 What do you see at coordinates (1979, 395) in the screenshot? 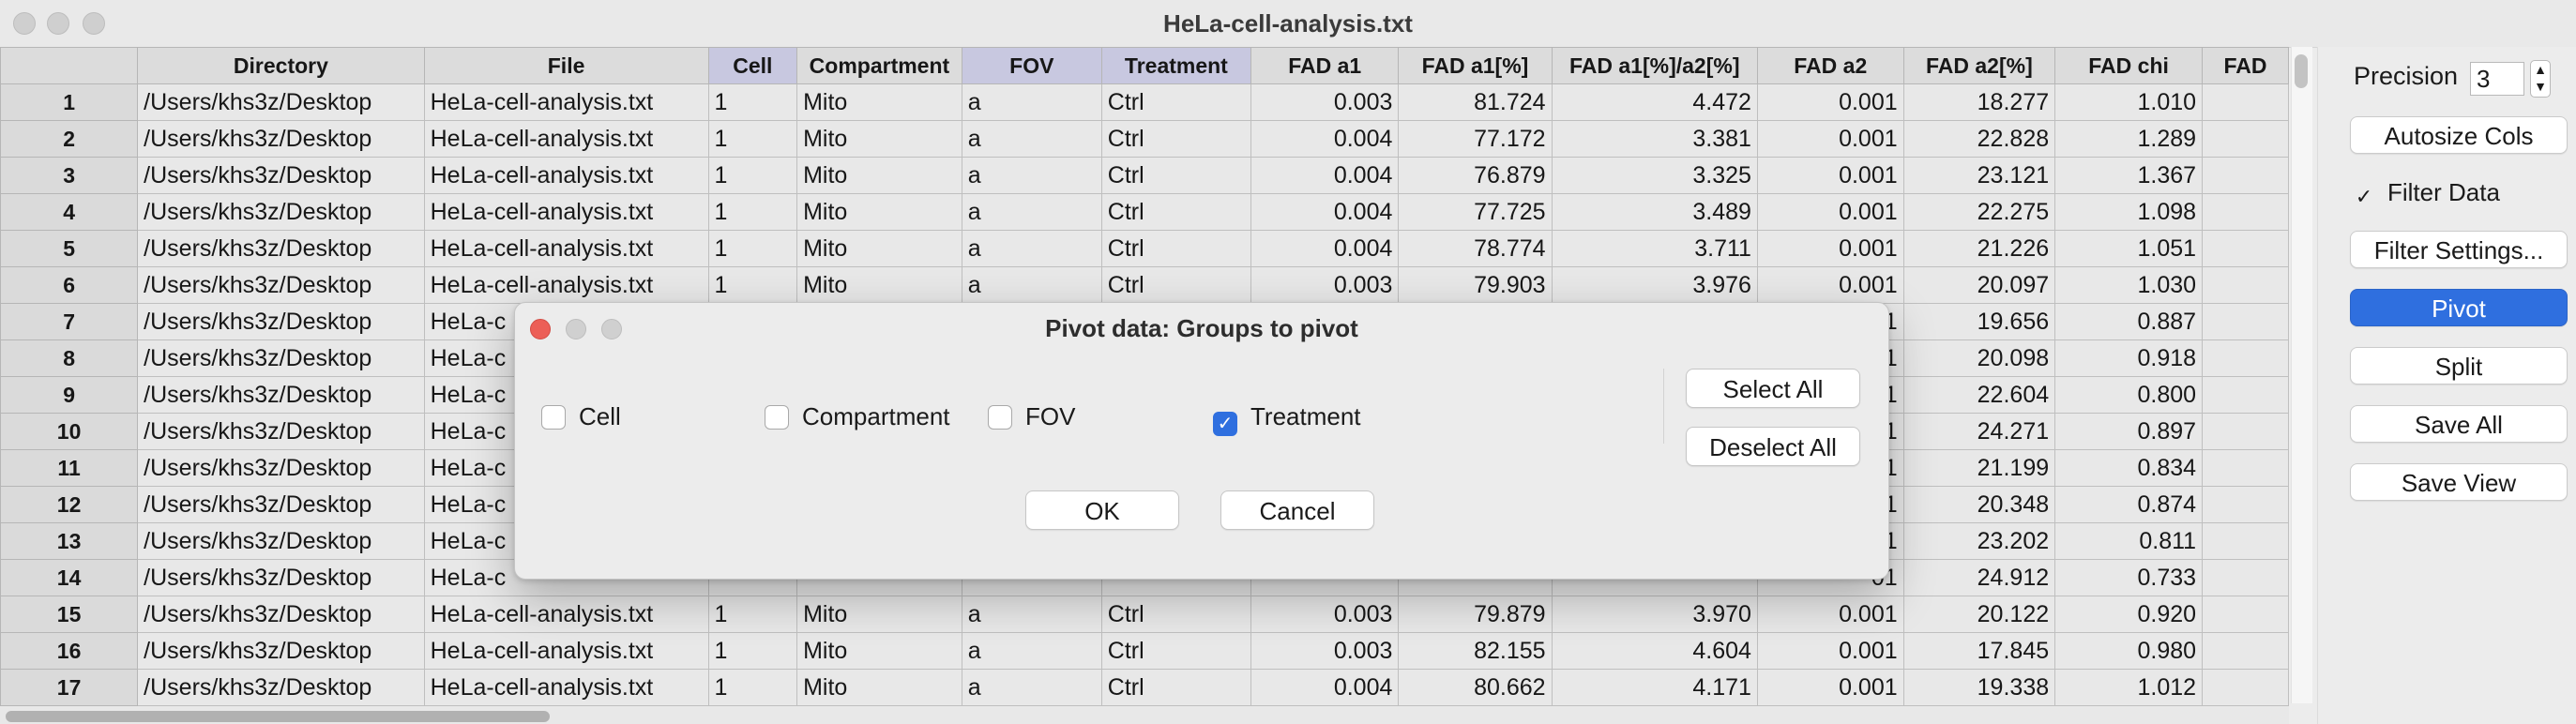
I see `table-cell: 22.604` at bounding box center [1979, 395].